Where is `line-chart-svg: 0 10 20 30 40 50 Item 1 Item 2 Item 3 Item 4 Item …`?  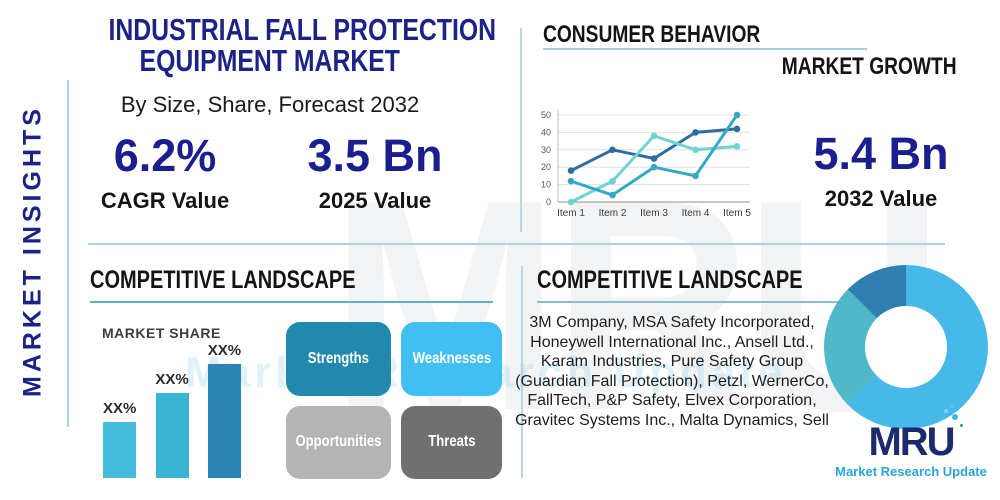 line-chart-svg: 0 10 20 30 40 50 Item 1 Item 2 Item 3 Item 4 Item … is located at coordinates (646, 164).